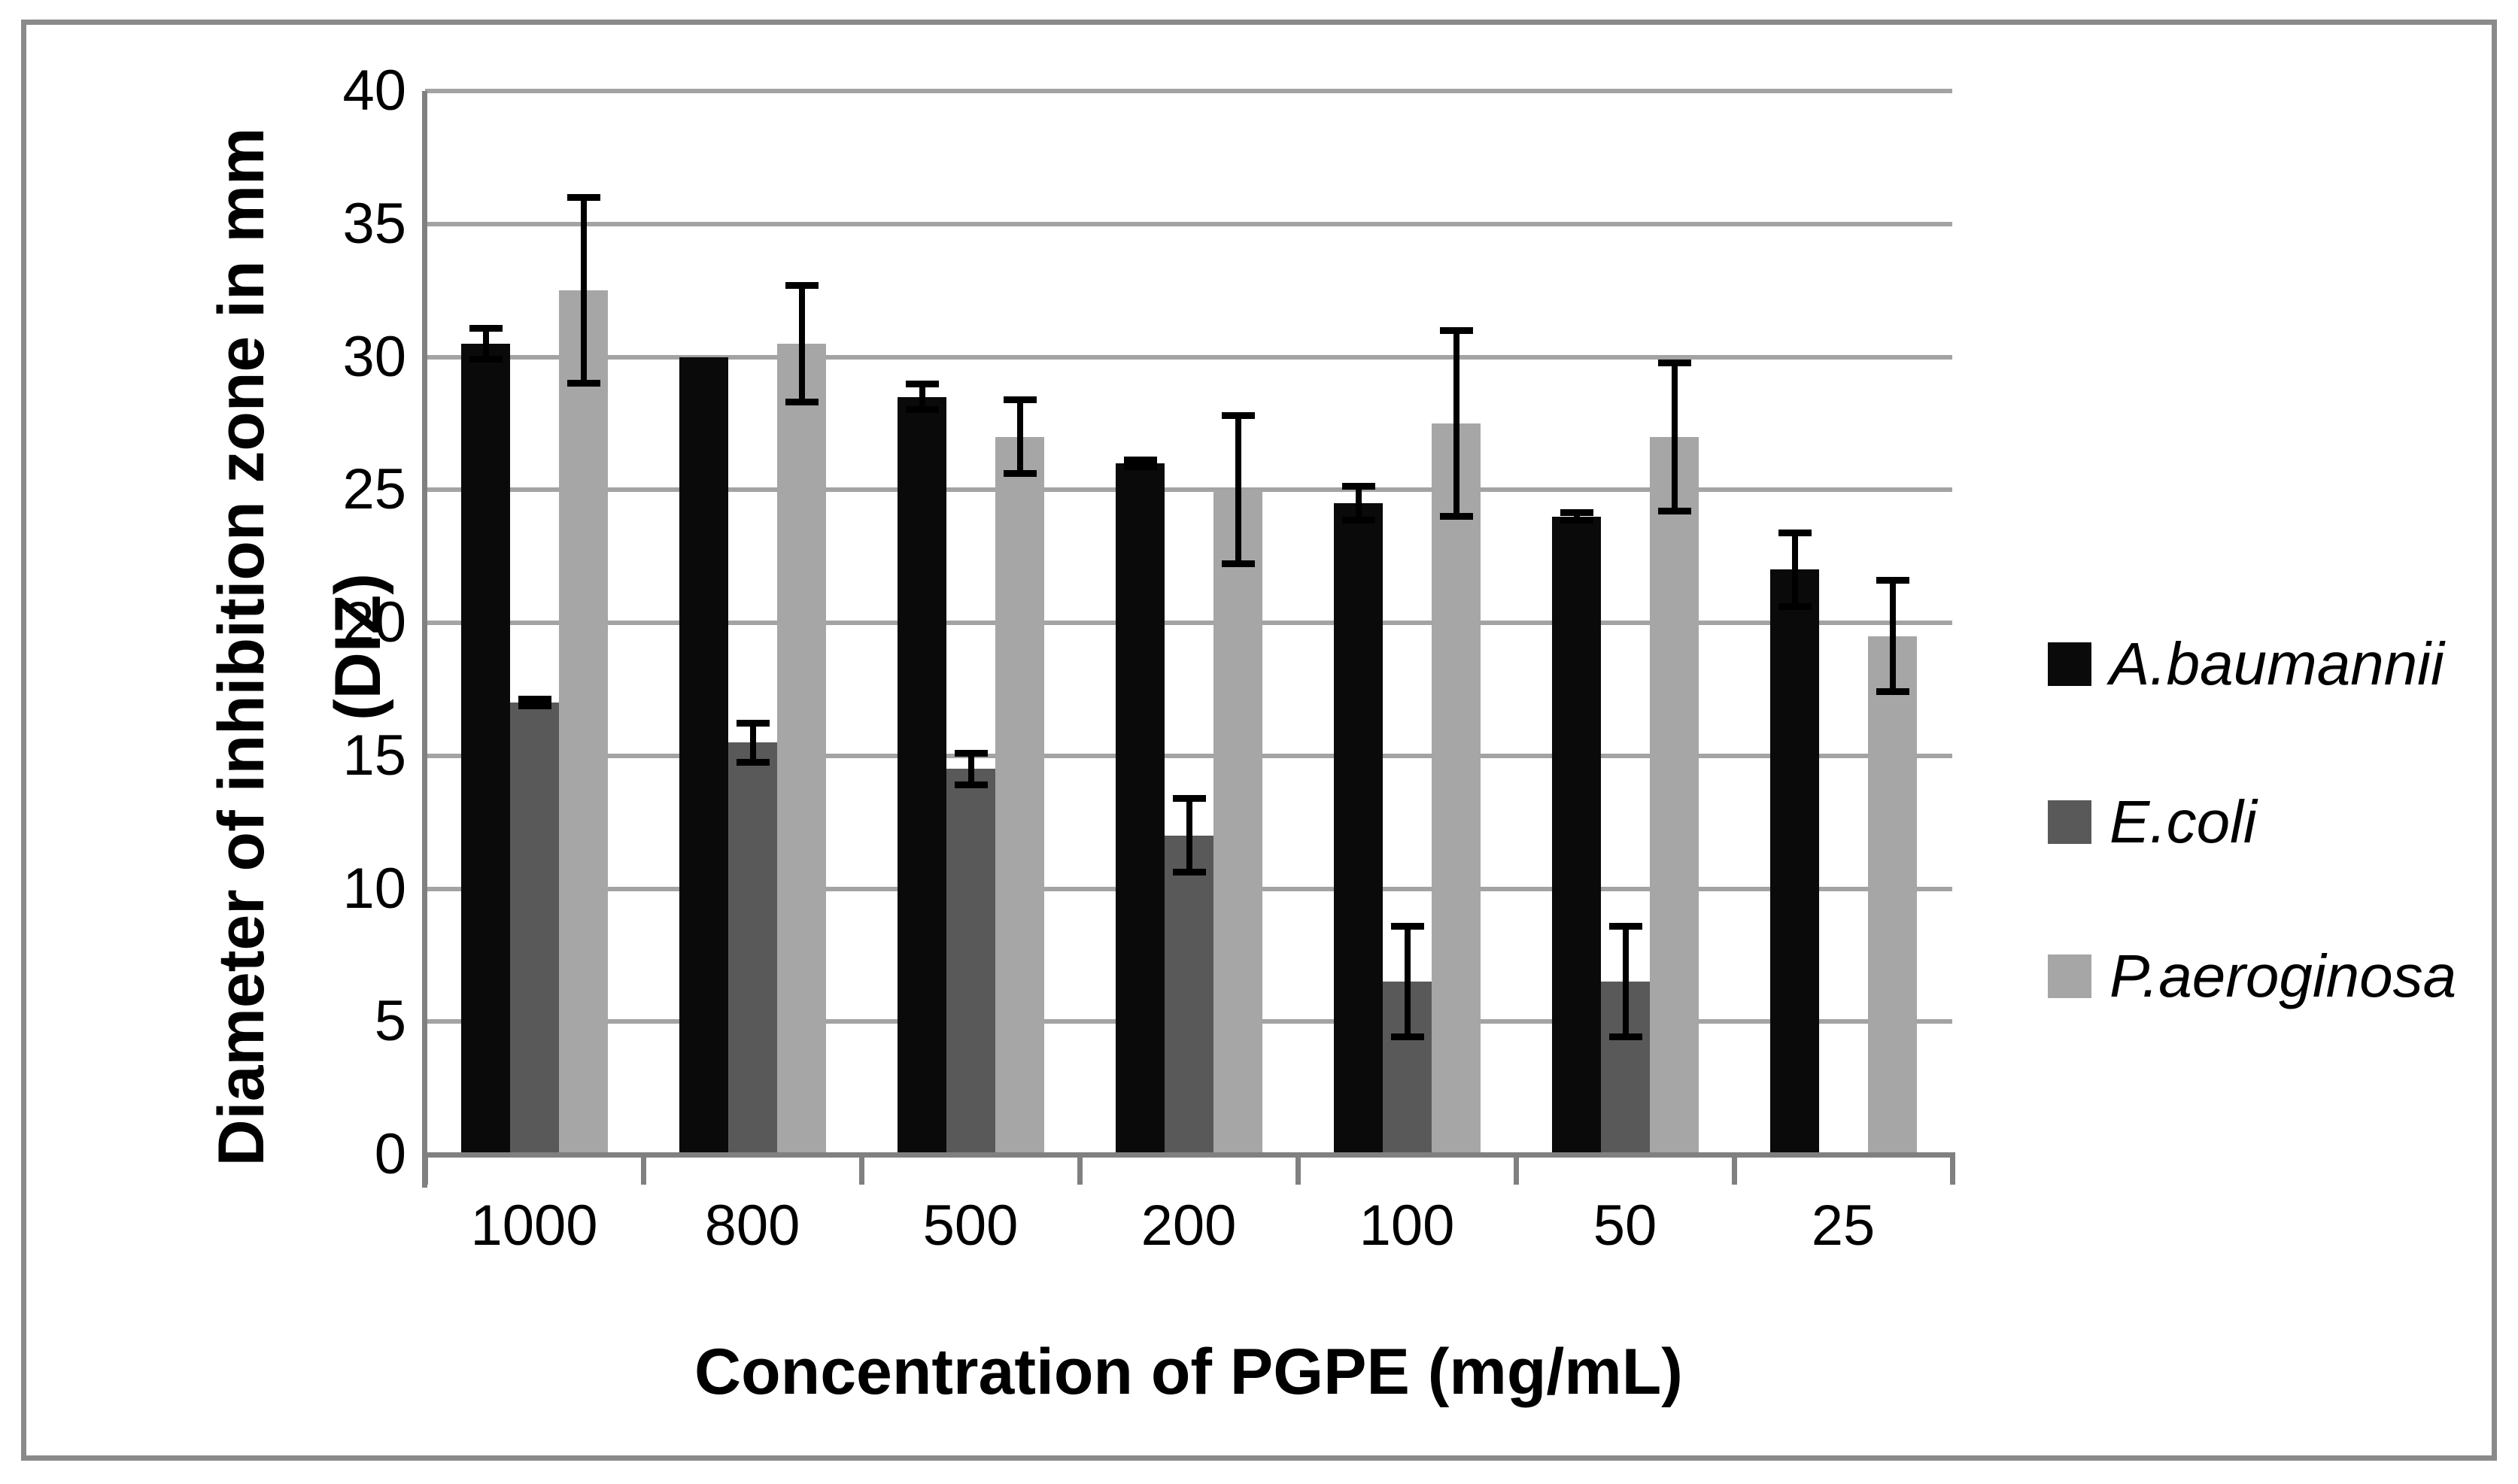 The image size is (2518, 1484). What do you see at coordinates (424, 639) in the screenshot?
I see `y-axis-line` at bounding box center [424, 639].